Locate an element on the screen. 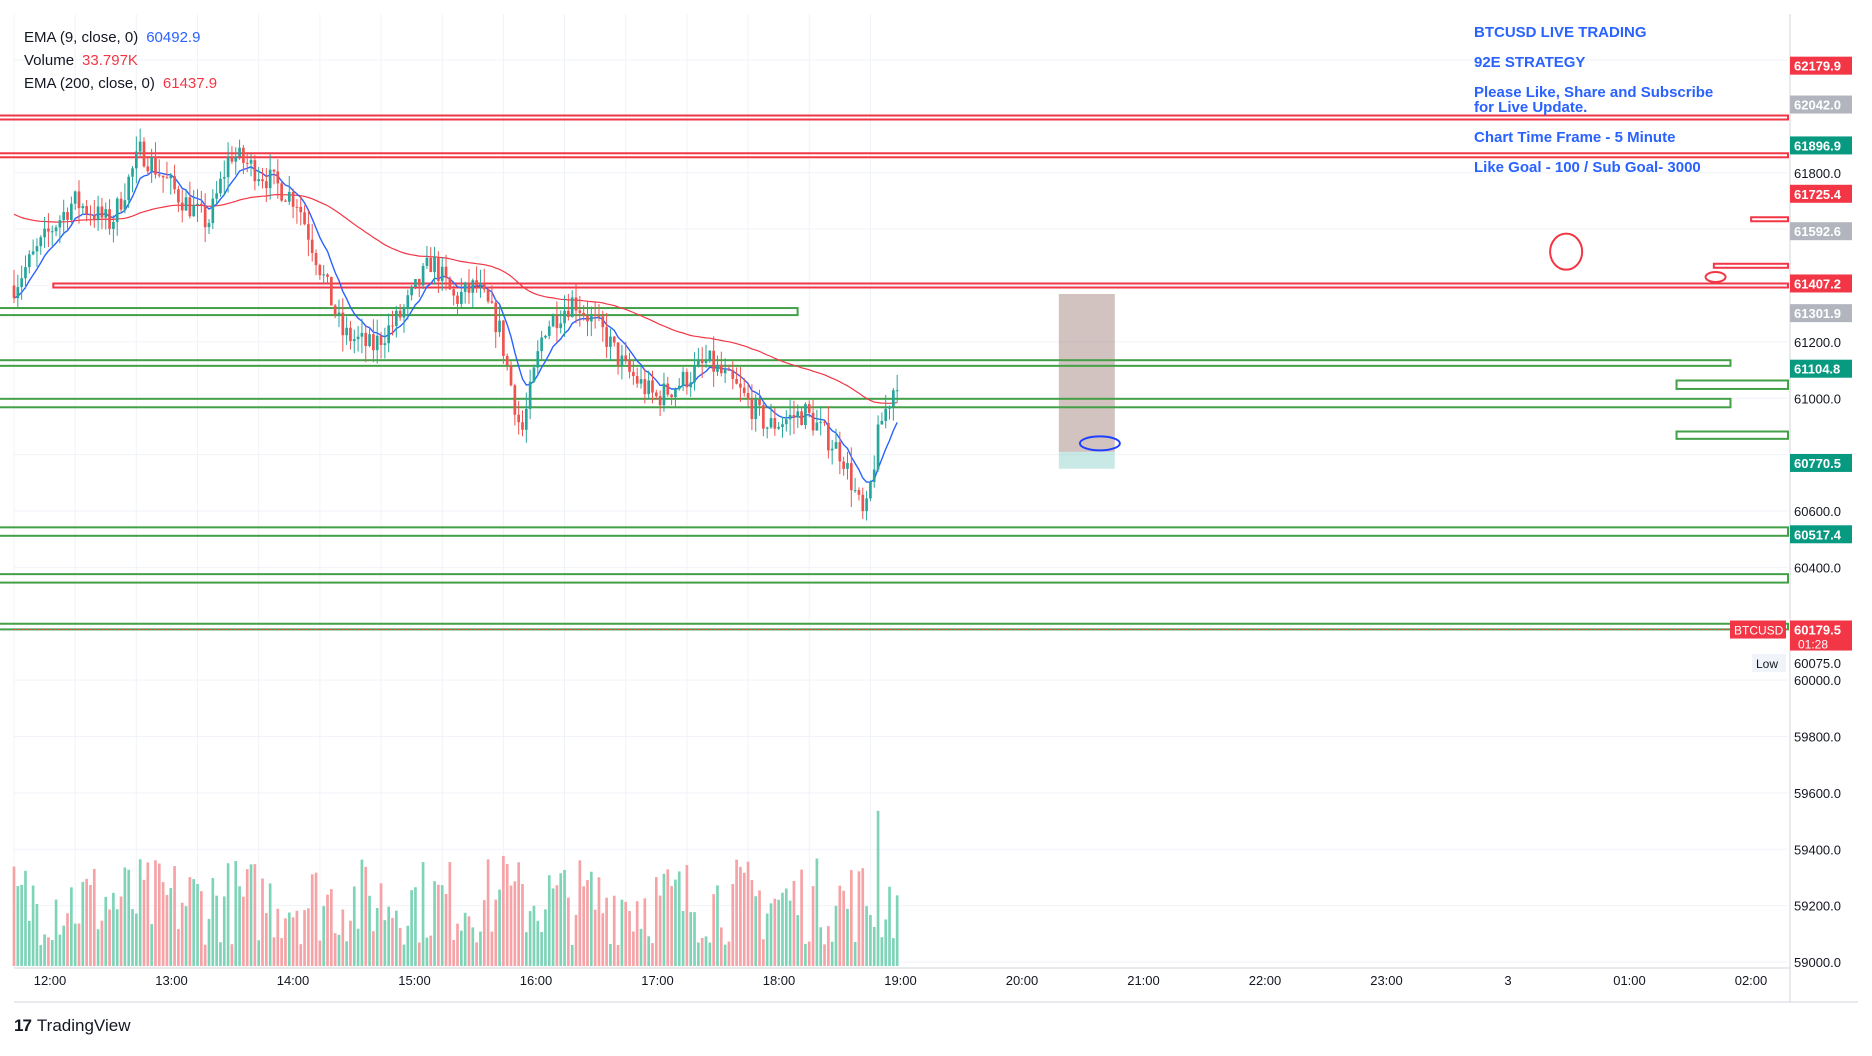 The height and width of the screenshot is (1056, 1872). price-tick-label: 60000.0 is located at coordinates (1817, 680).